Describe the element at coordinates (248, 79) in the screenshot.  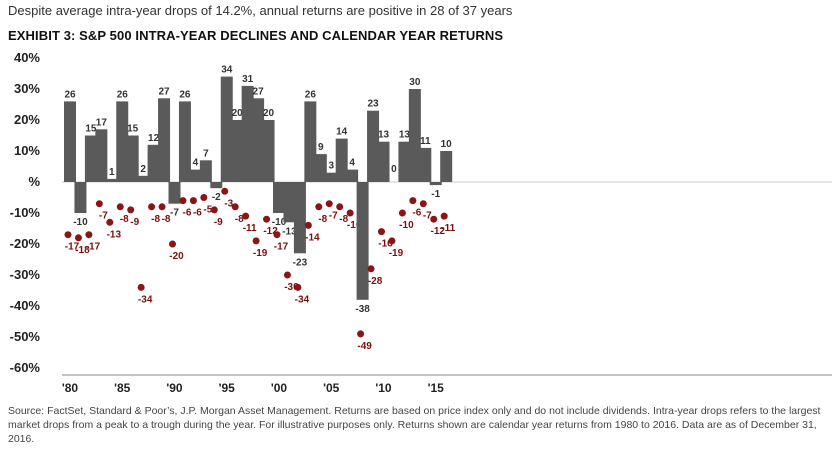
I see `bar-value-label: 31` at that location.